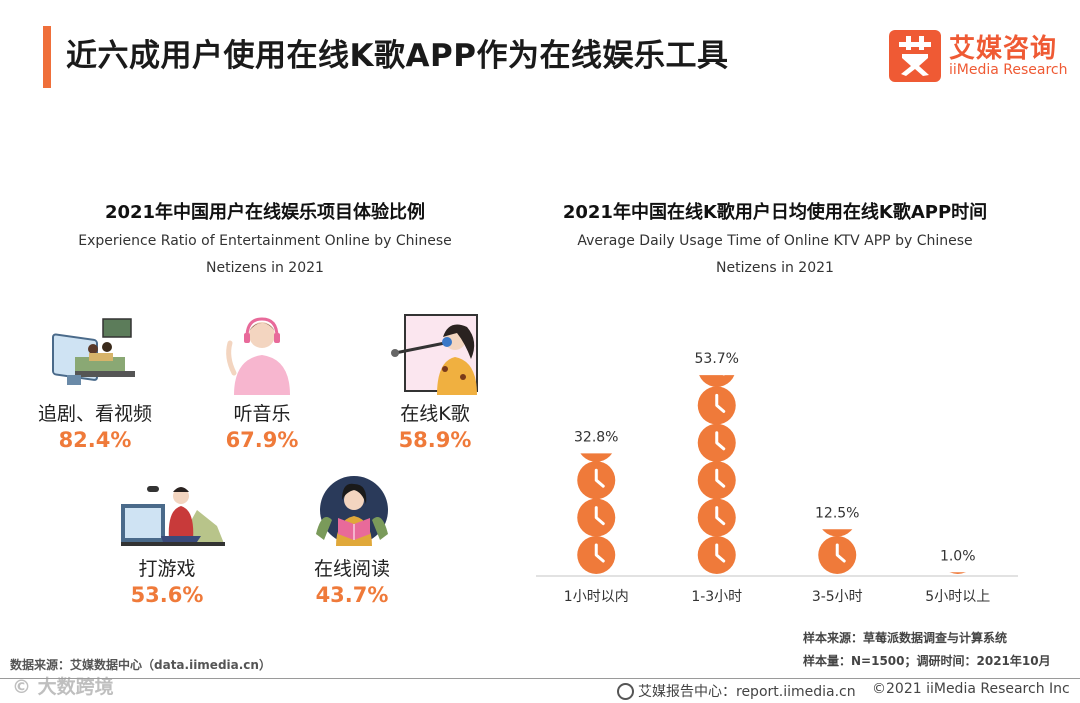 The height and width of the screenshot is (703, 1080). Describe the element at coordinates (95, 354) in the screenshot. I see `tv-watching-icon` at that location.